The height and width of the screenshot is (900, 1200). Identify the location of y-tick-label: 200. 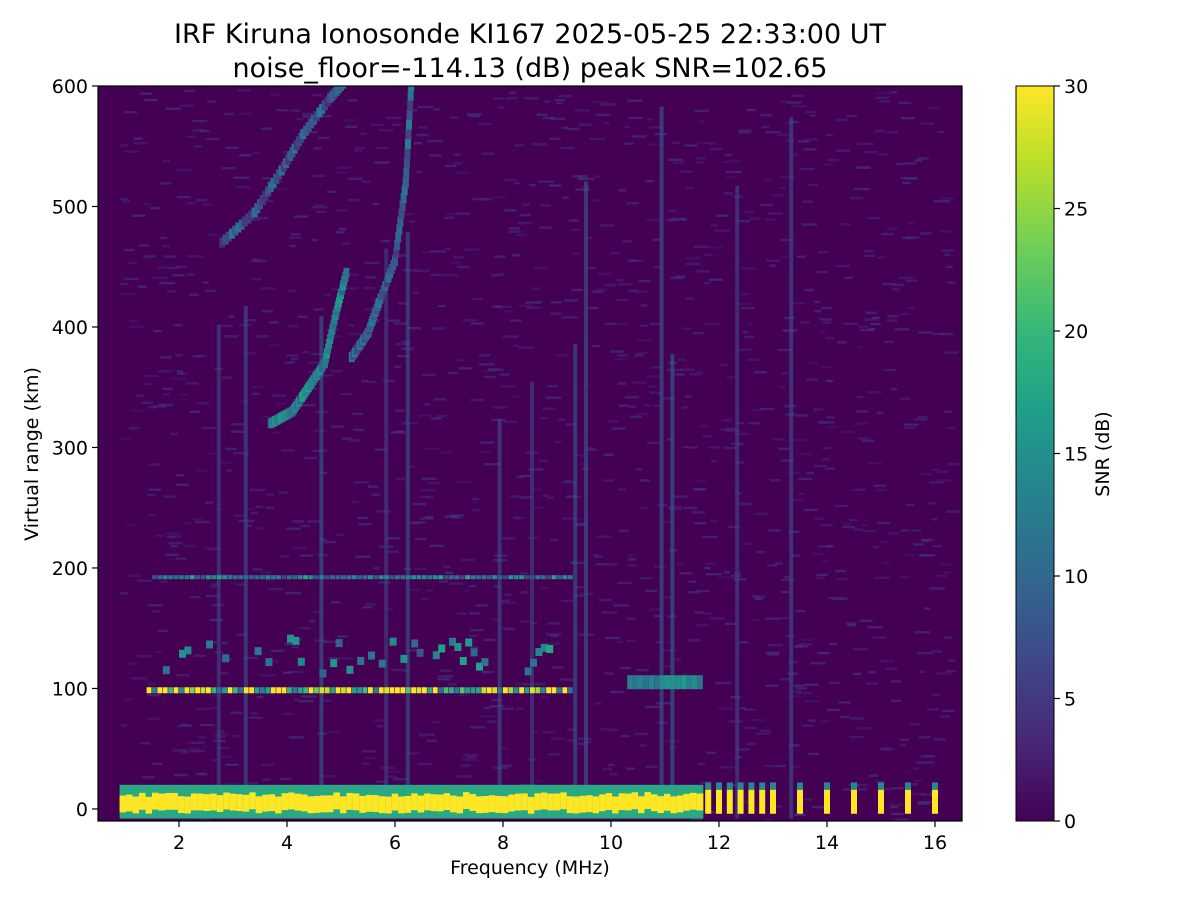
(70, 569).